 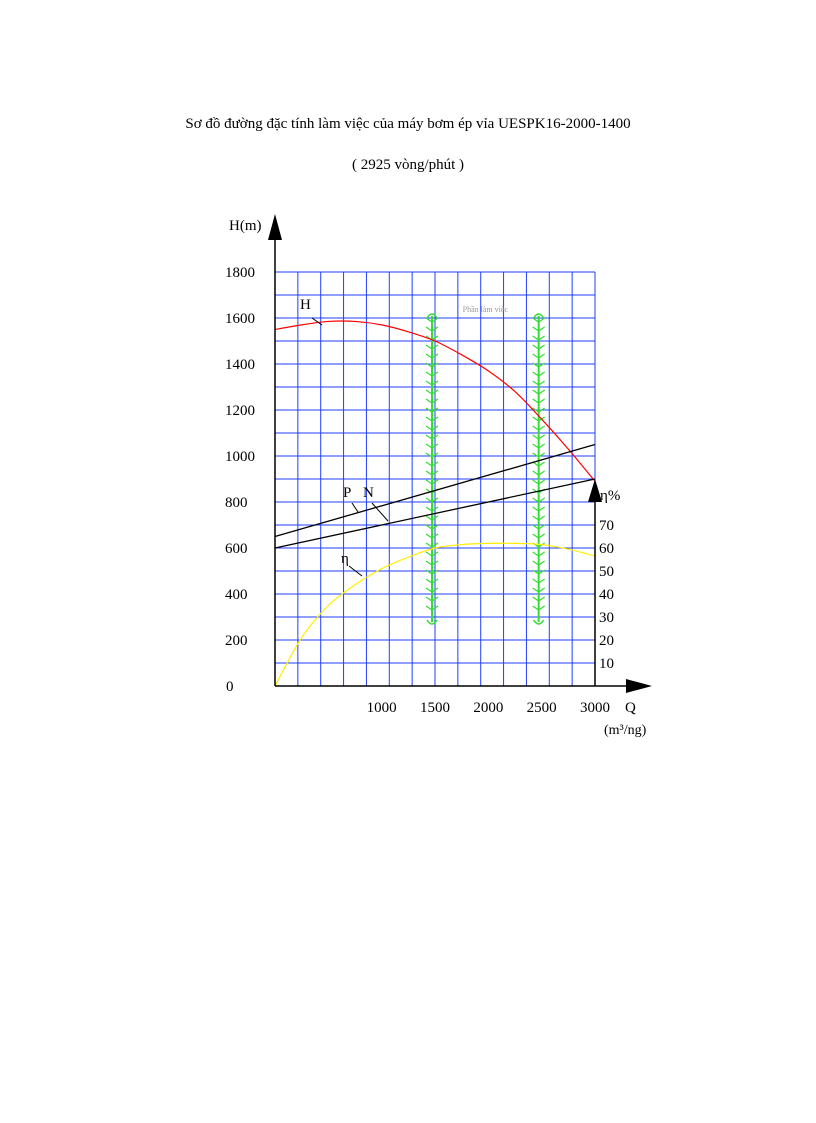 I want to click on right-axis-label: η%, so click(x=610, y=496).